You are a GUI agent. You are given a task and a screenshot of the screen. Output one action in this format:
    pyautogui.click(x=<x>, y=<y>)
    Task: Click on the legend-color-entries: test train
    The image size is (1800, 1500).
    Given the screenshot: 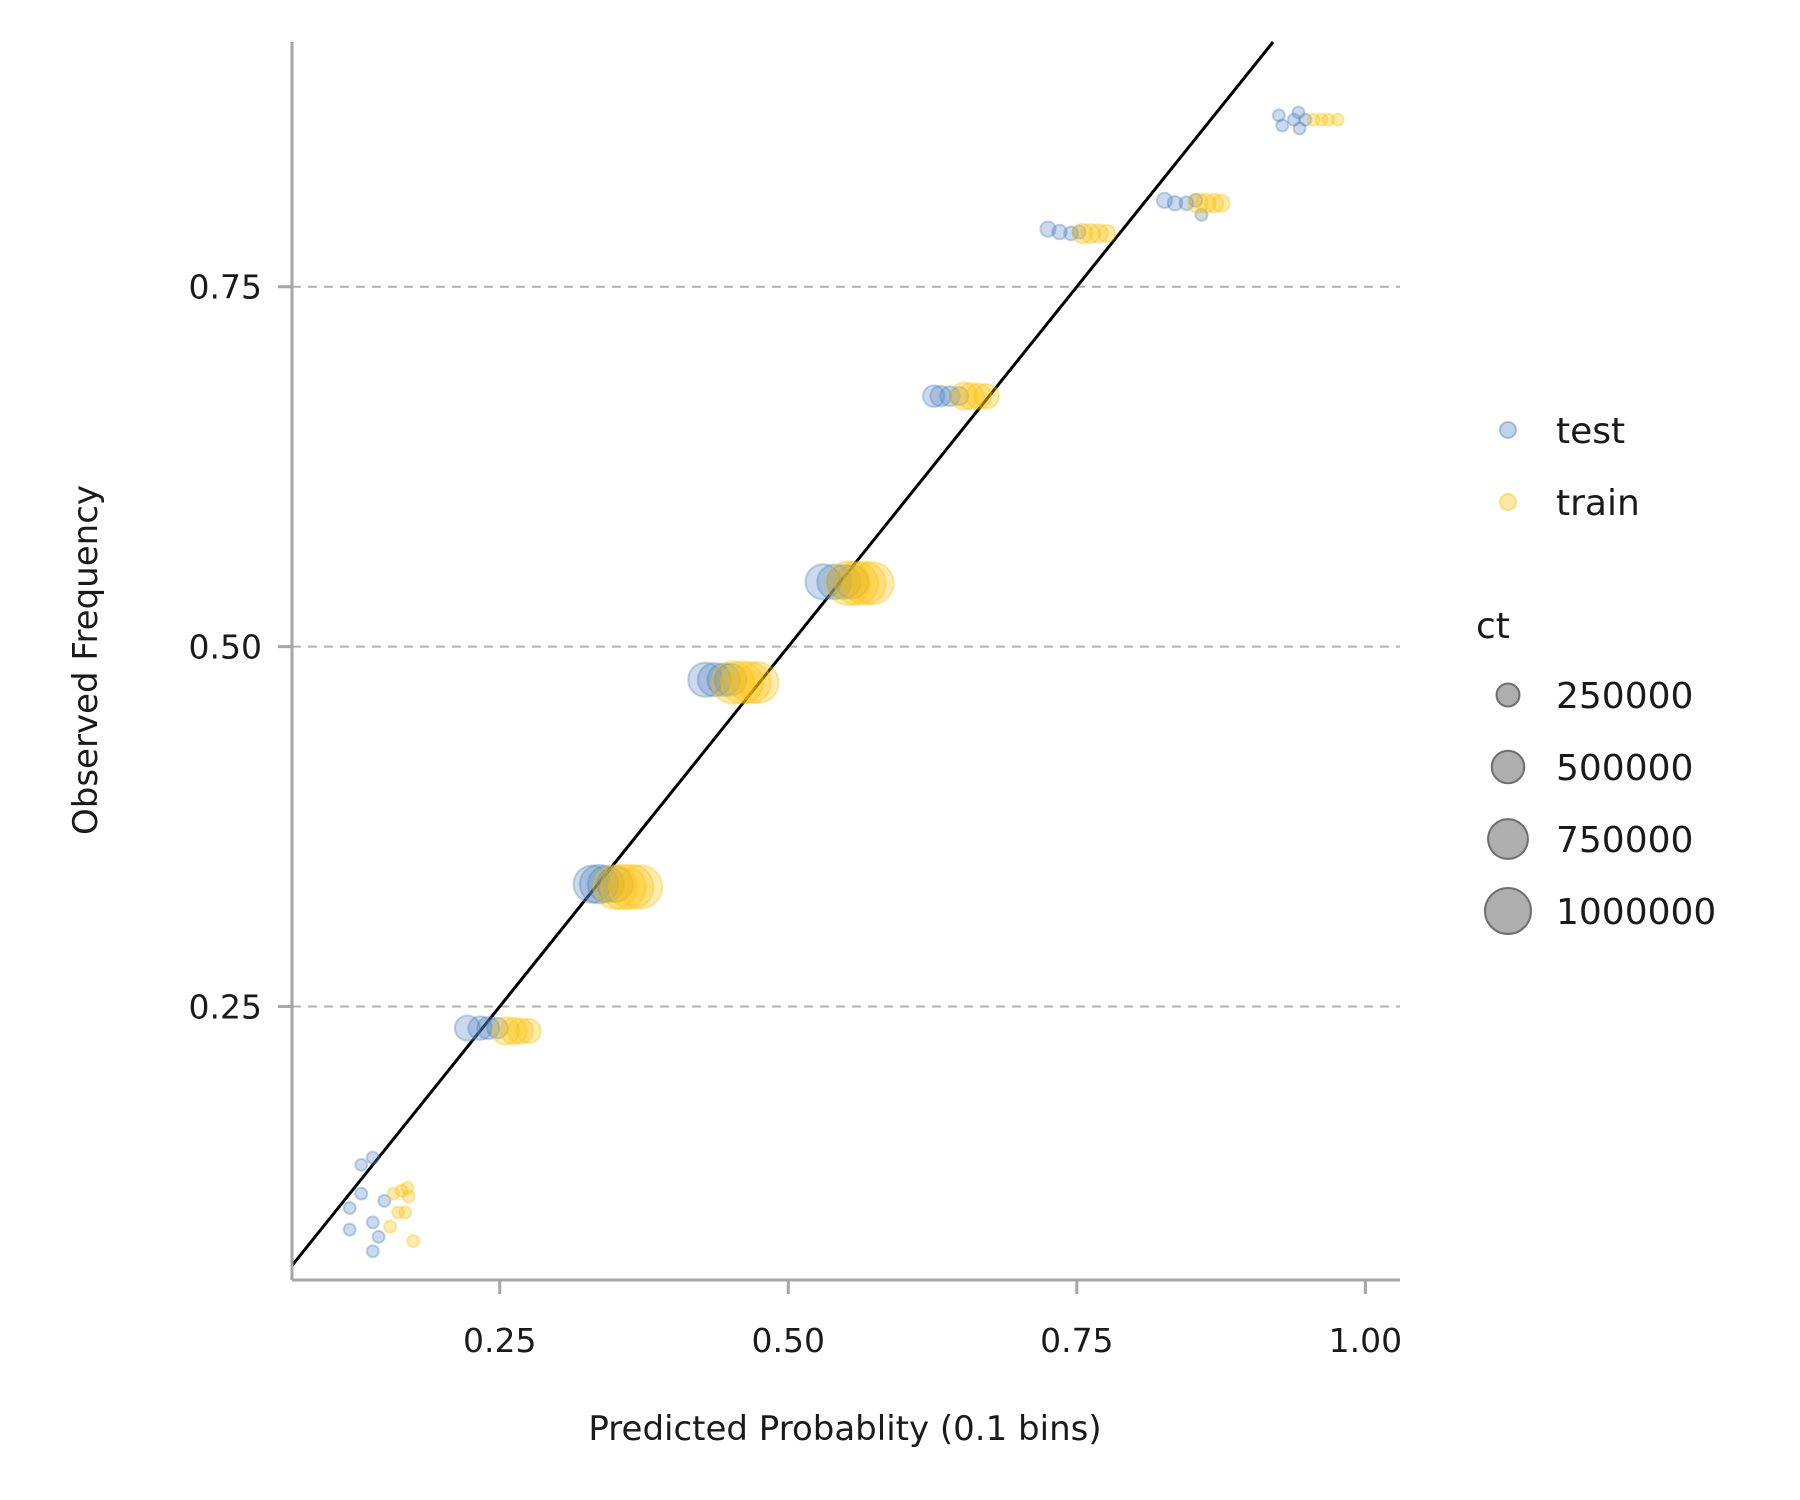 What is the action you would take?
    pyautogui.click(x=1569, y=467)
    